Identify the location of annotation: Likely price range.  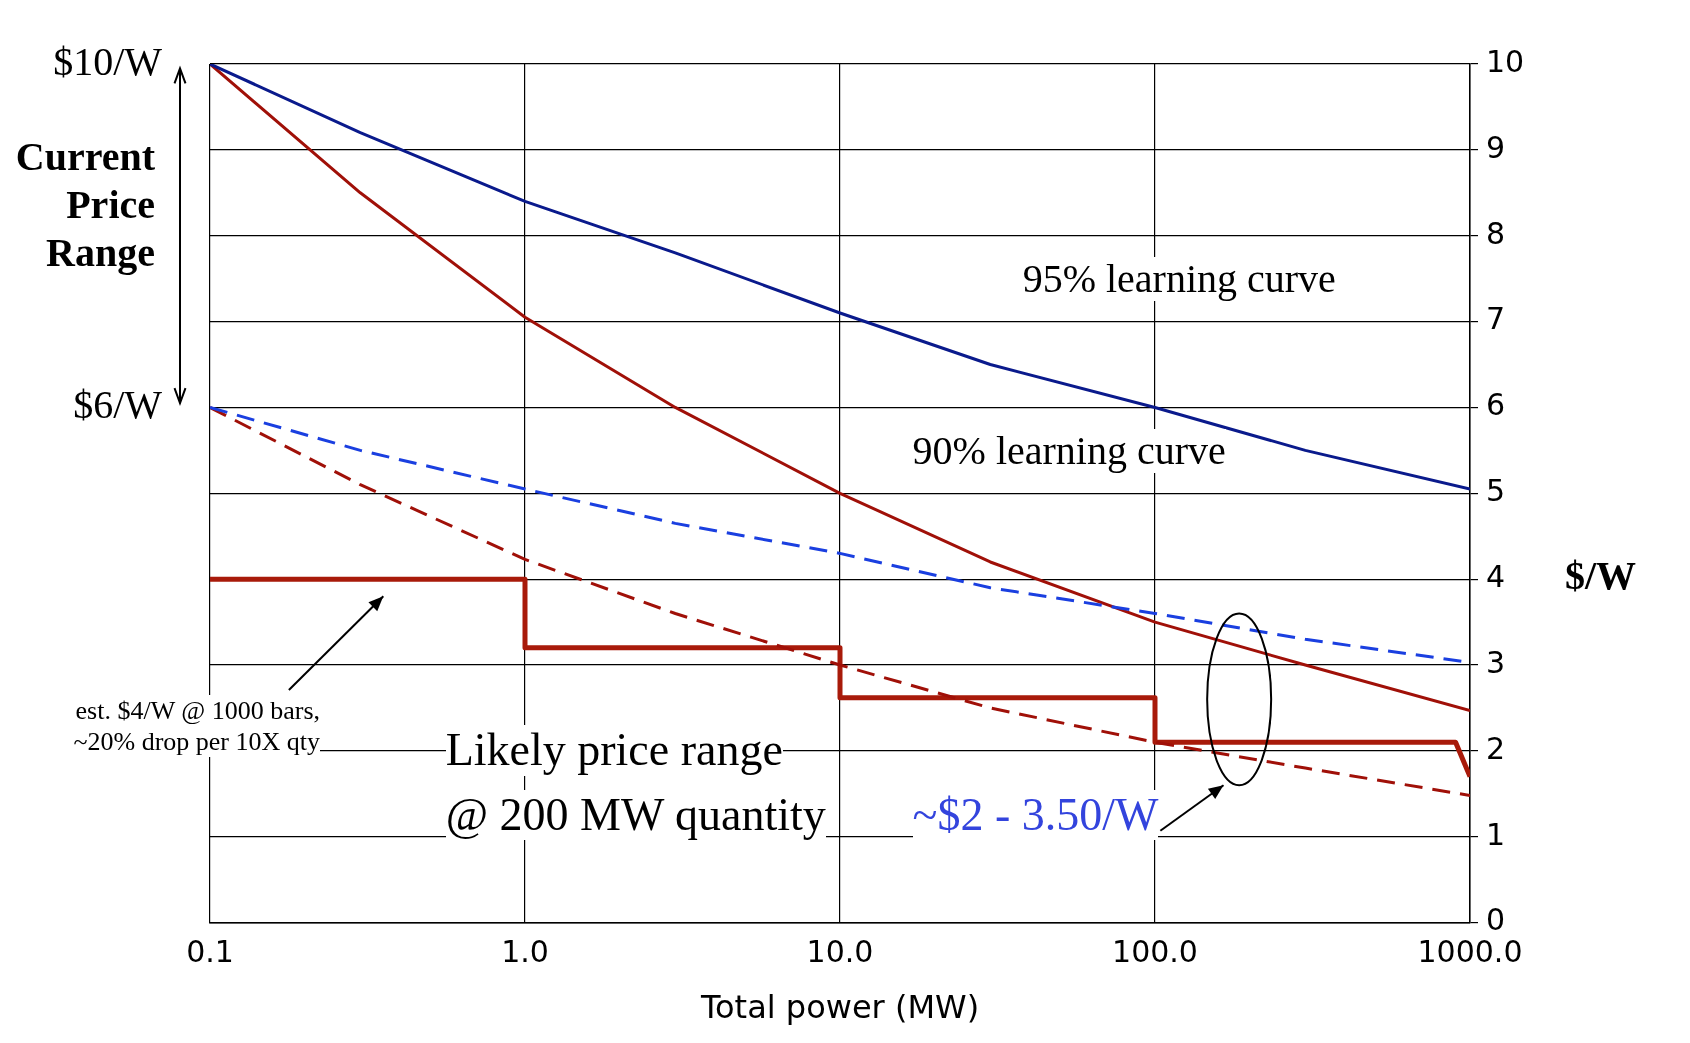
(614, 750).